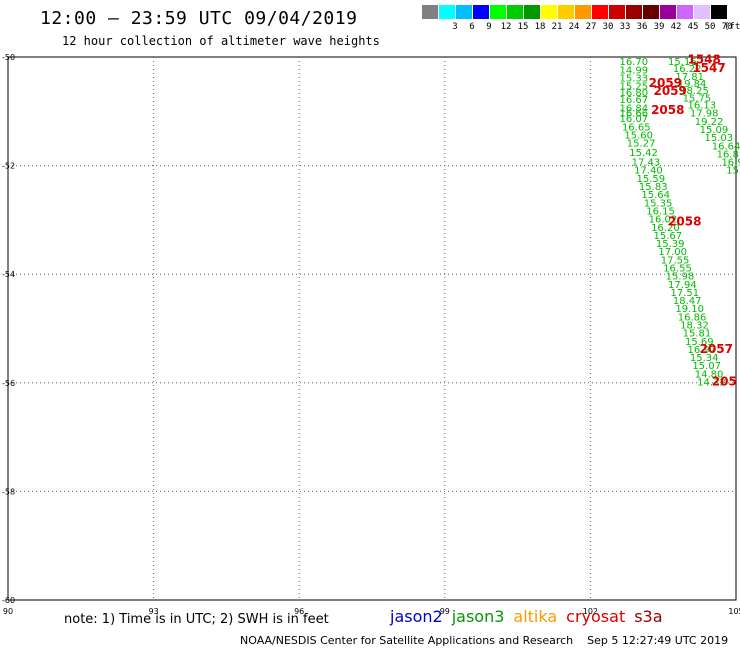  Describe the element at coordinates (634, 70) in the screenshot. I see `swh-reading: 14.99` at that location.